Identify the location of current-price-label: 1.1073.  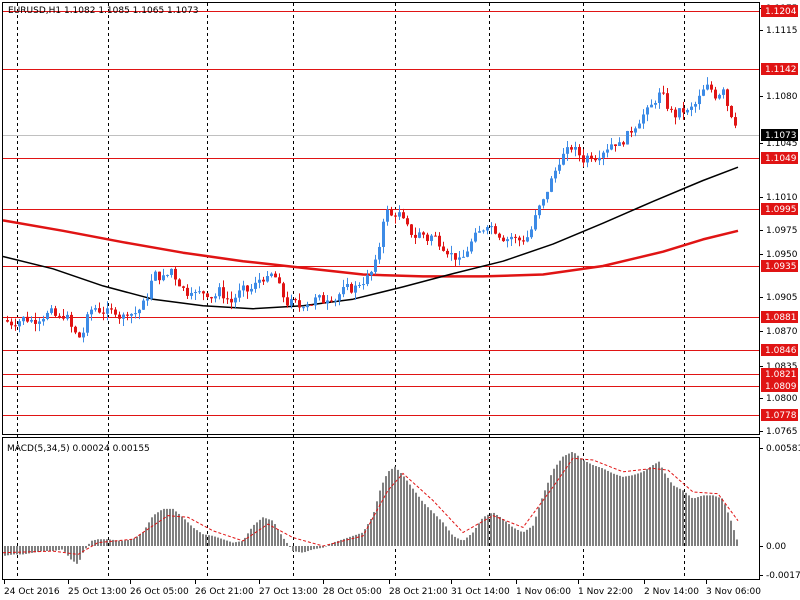
(781, 136).